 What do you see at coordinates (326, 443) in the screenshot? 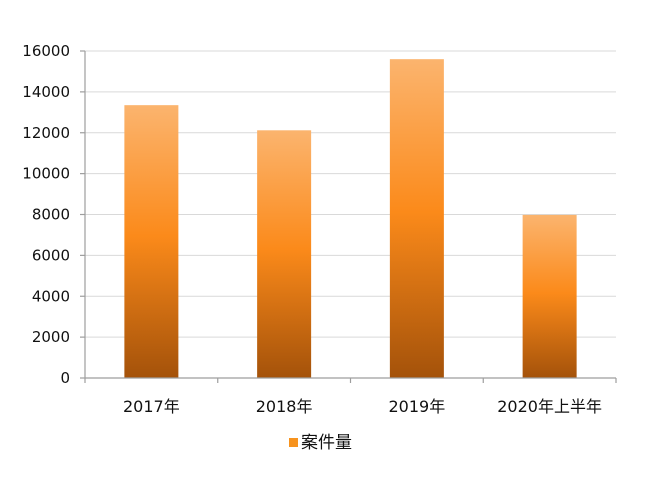
I see `legend-label-cases: 案件量` at bounding box center [326, 443].